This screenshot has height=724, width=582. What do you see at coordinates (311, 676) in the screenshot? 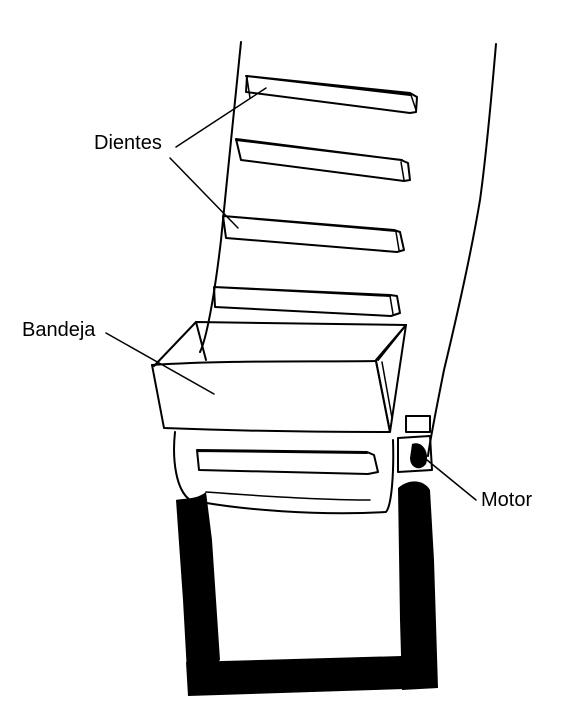
I see `frame-bottom-bar` at bounding box center [311, 676].